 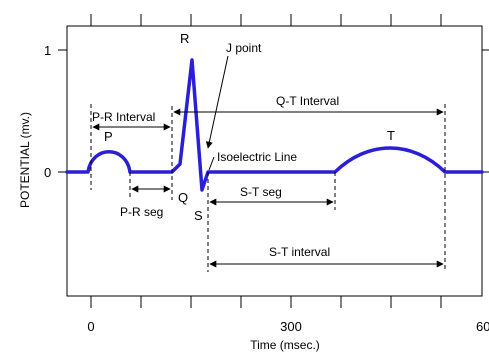 I want to click on j-point-pointer, so click(x=217, y=102).